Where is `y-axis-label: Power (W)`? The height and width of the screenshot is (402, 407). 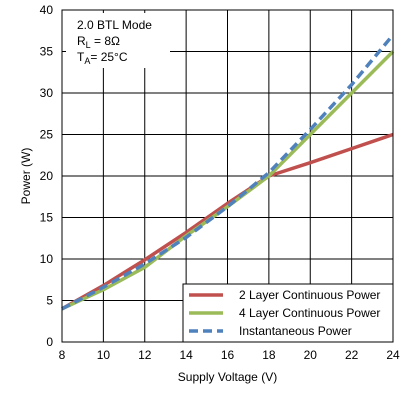 y-axis-label: Power (W) is located at coordinates (26, 176).